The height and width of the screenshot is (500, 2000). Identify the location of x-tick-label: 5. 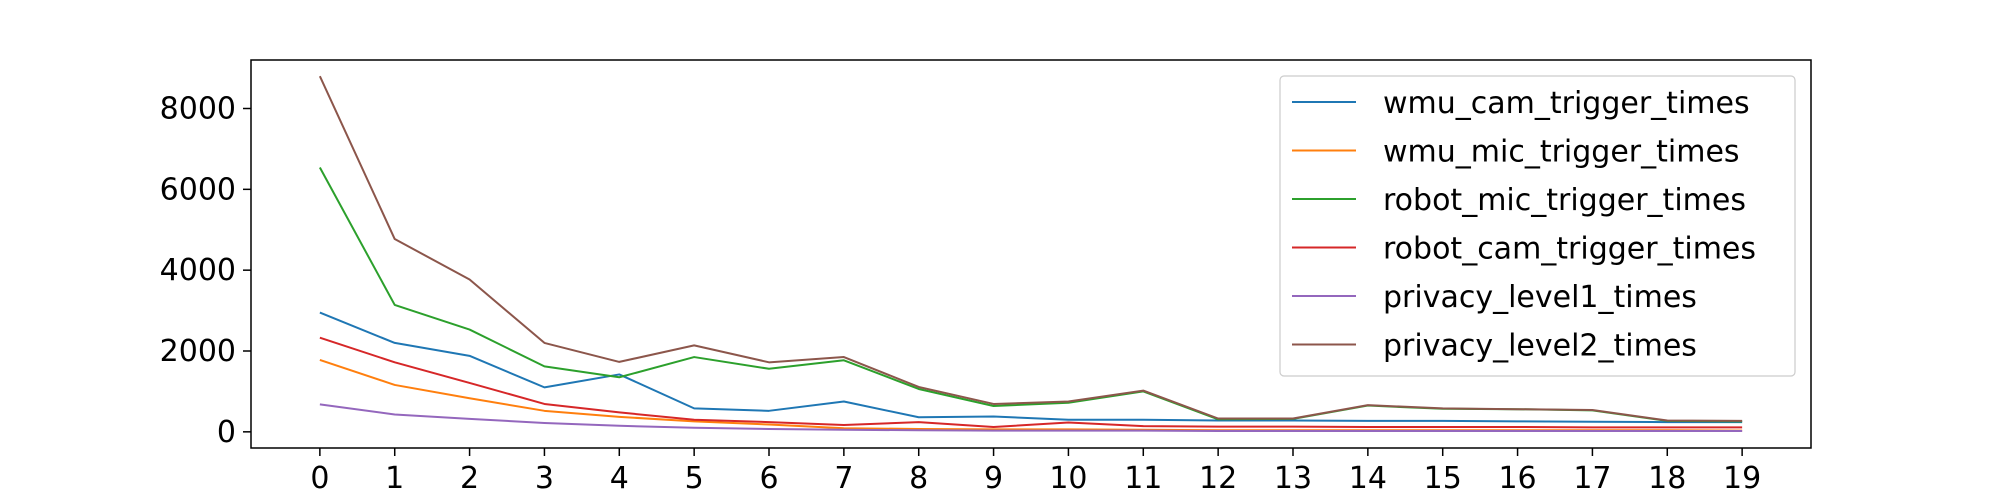
(694, 478).